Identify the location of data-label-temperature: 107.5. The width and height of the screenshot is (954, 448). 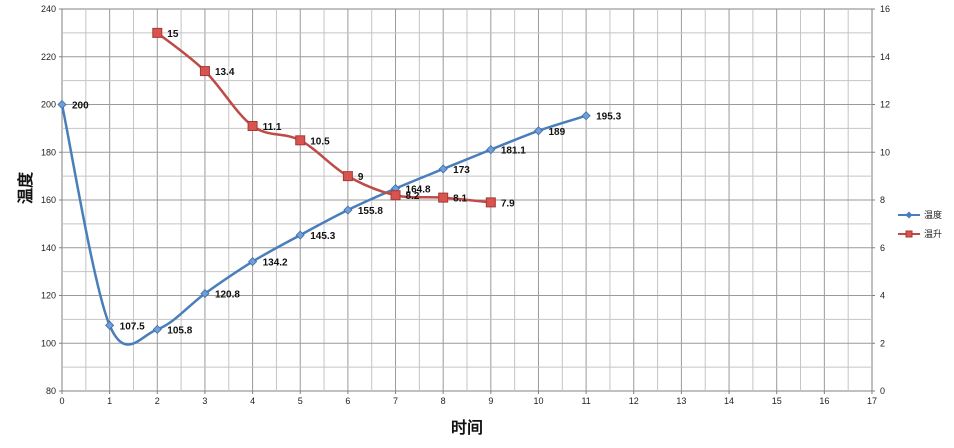
(132, 326).